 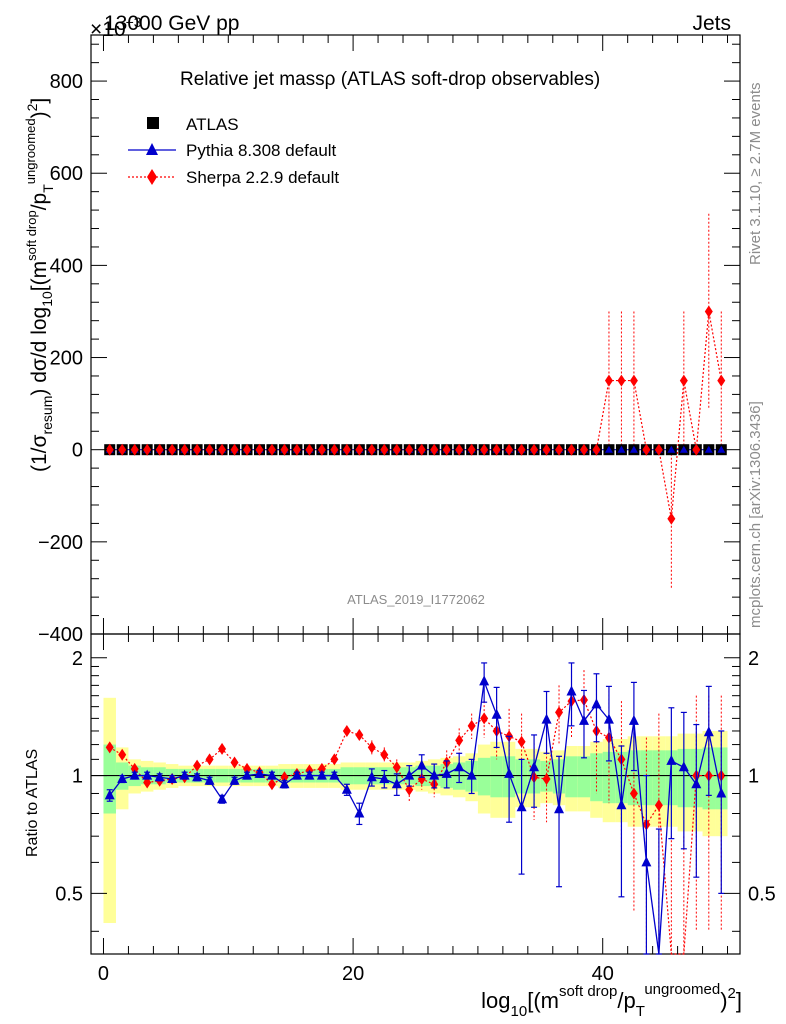 I want to click on ratio-y-tick-label: 2, so click(x=77, y=659).